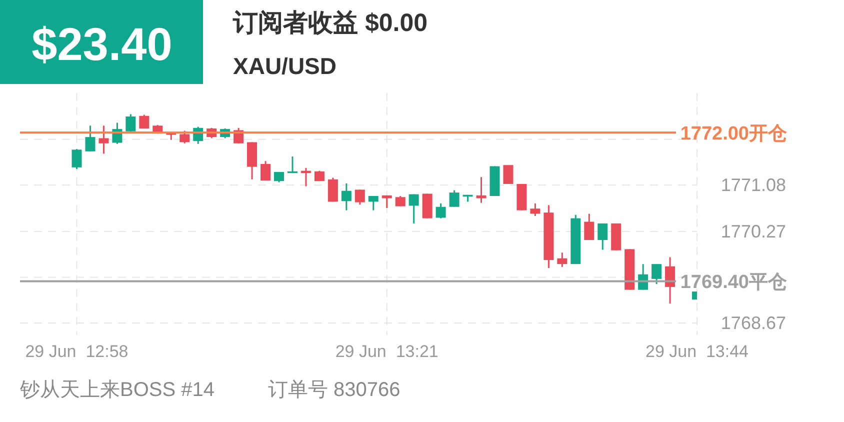 This screenshot has width=844, height=422. Describe the element at coordinates (753, 185) in the screenshot. I see `y-tick-label: 1771.08` at that location.